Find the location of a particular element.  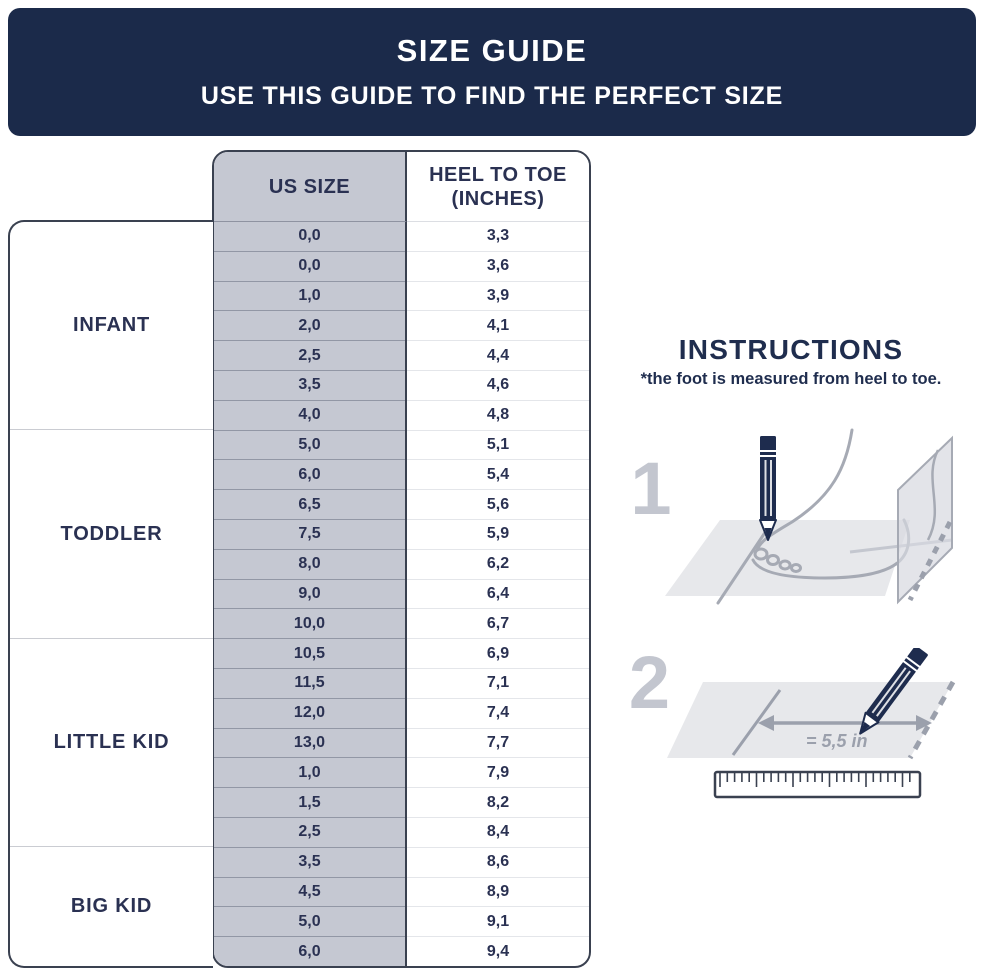

ruler-icon is located at coordinates (817, 784).